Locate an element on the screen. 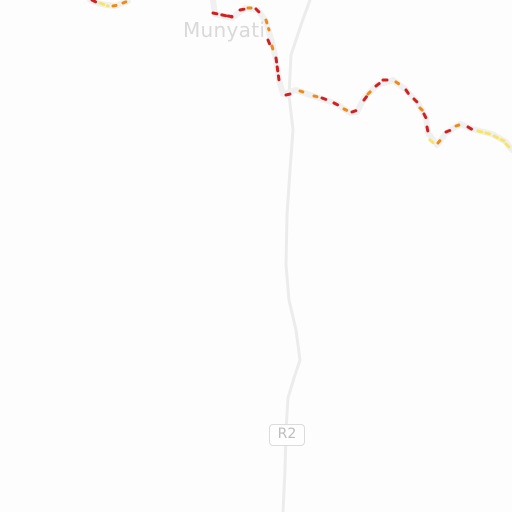  place-label-town: Munyati is located at coordinates (224, 30).